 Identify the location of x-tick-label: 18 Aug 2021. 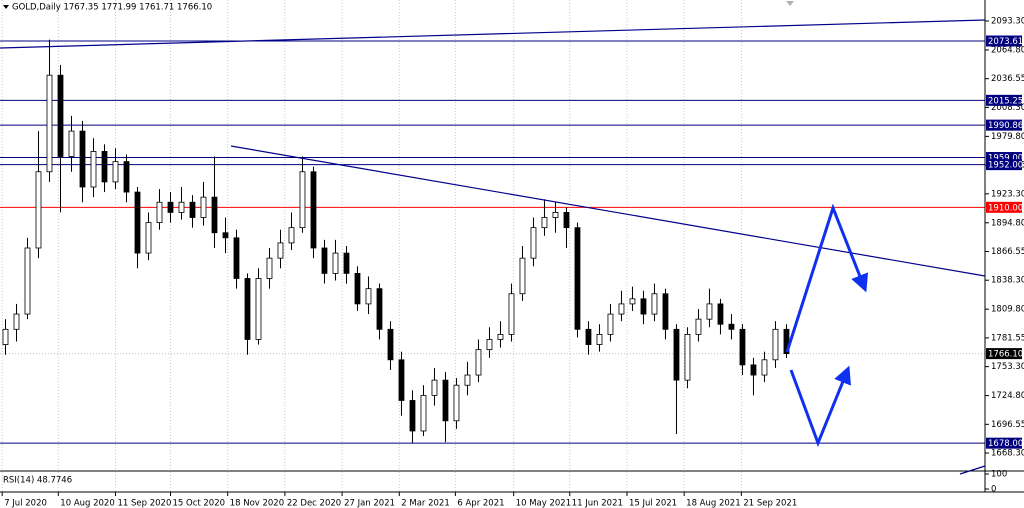
(713, 503).